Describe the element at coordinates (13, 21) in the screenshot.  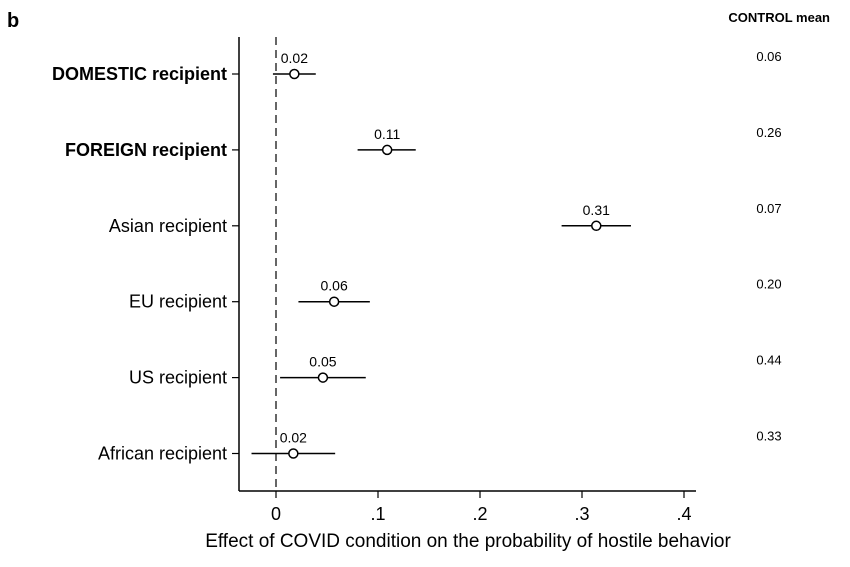
I see `panel-label: b` at that location.